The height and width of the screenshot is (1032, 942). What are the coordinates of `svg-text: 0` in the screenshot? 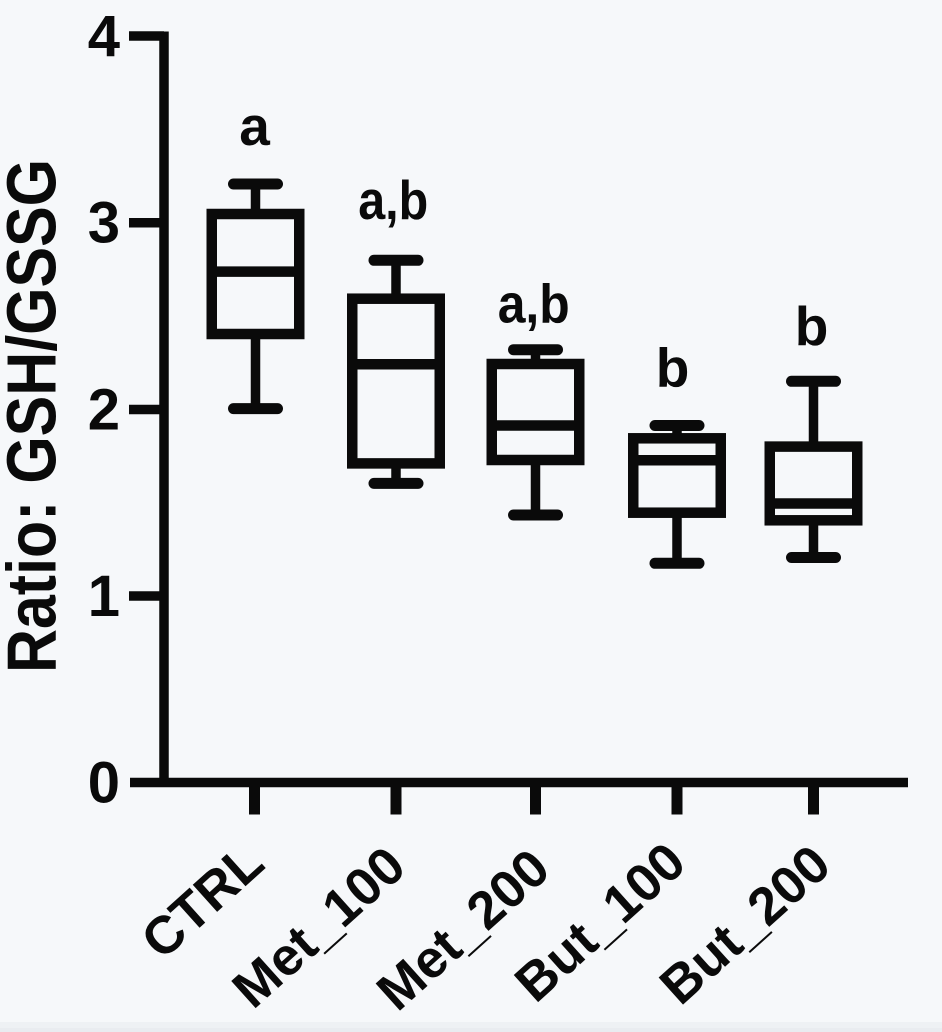 It's located at (104, 783).